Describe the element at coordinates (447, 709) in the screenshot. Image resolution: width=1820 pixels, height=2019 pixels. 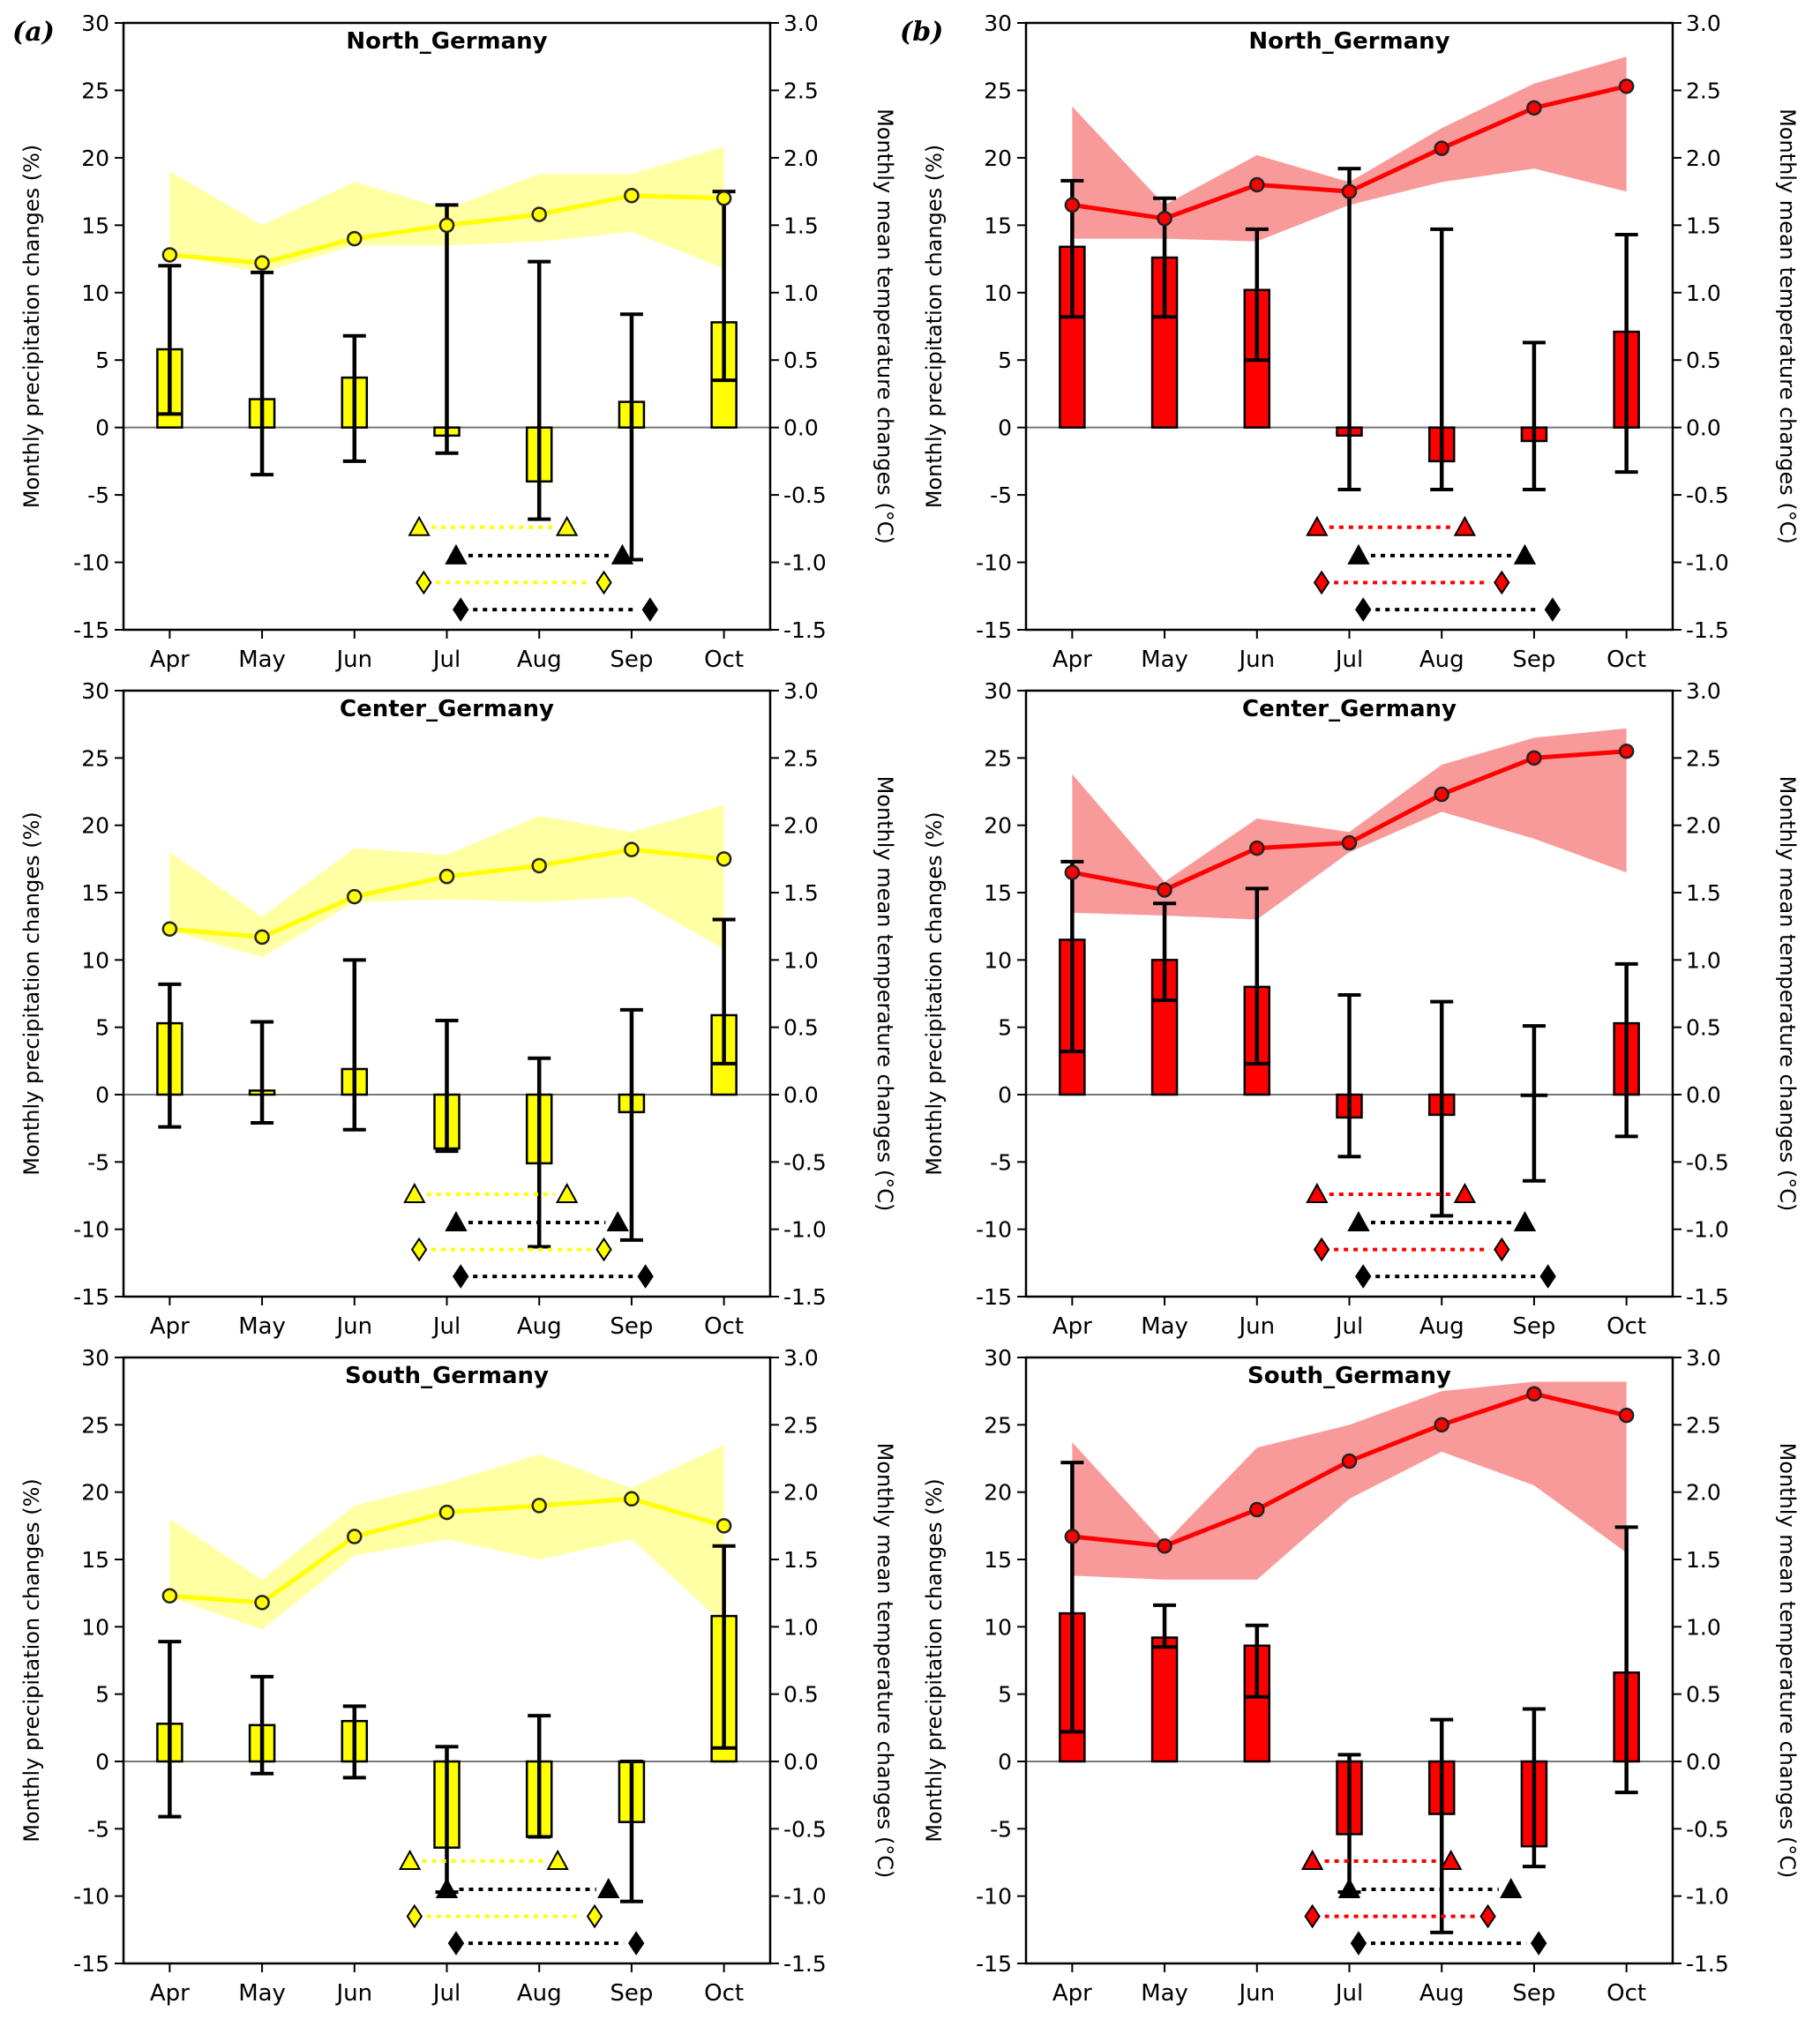
I see `chart-title: Center_Germany` at that location.